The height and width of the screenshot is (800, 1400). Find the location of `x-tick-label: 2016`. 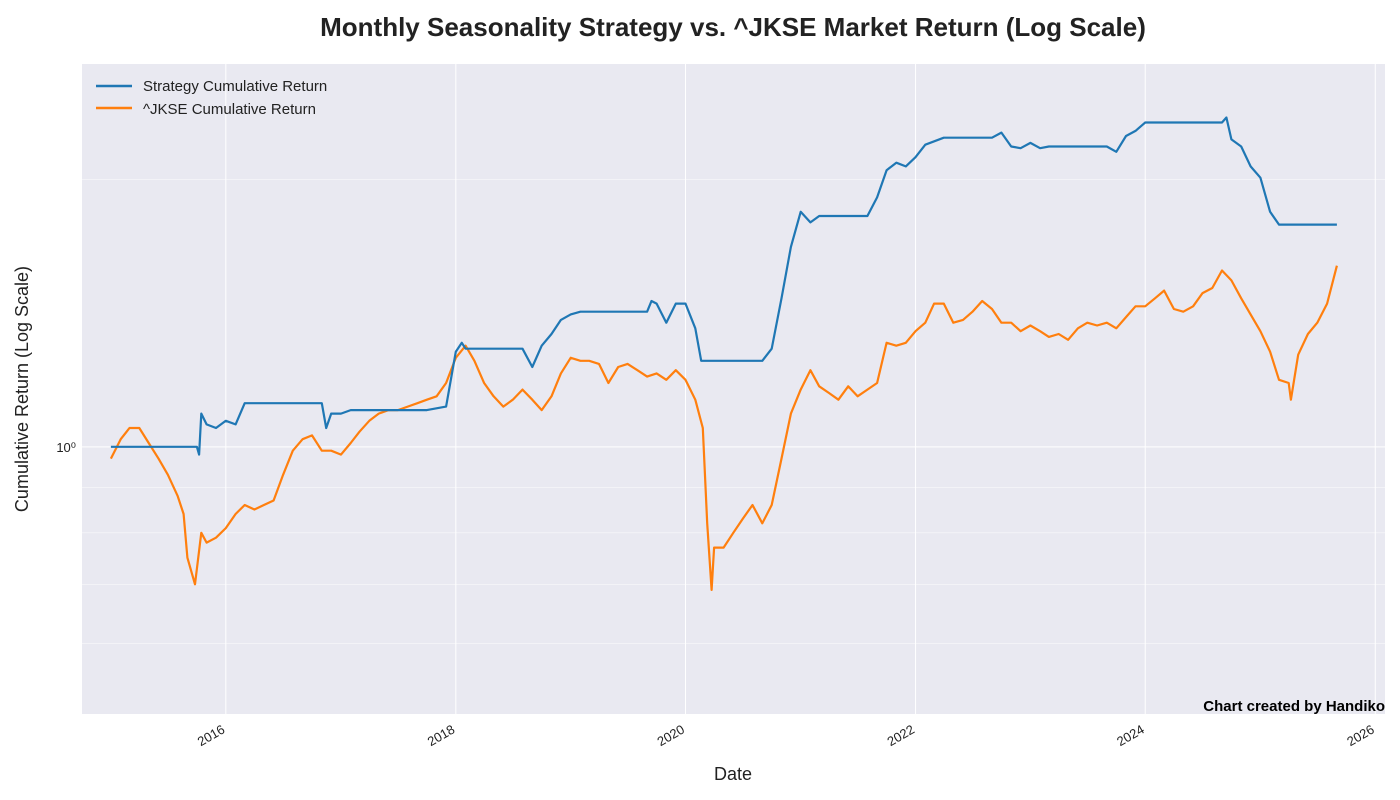

x-tick-label: 2016 is located at coordinates (211, 735).